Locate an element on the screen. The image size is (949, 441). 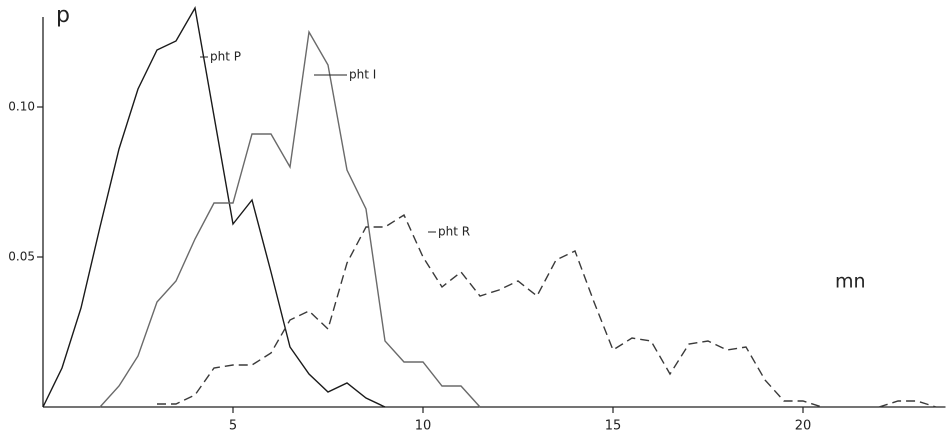
x-tick-label: 20 is located at coordinates (803, 426).